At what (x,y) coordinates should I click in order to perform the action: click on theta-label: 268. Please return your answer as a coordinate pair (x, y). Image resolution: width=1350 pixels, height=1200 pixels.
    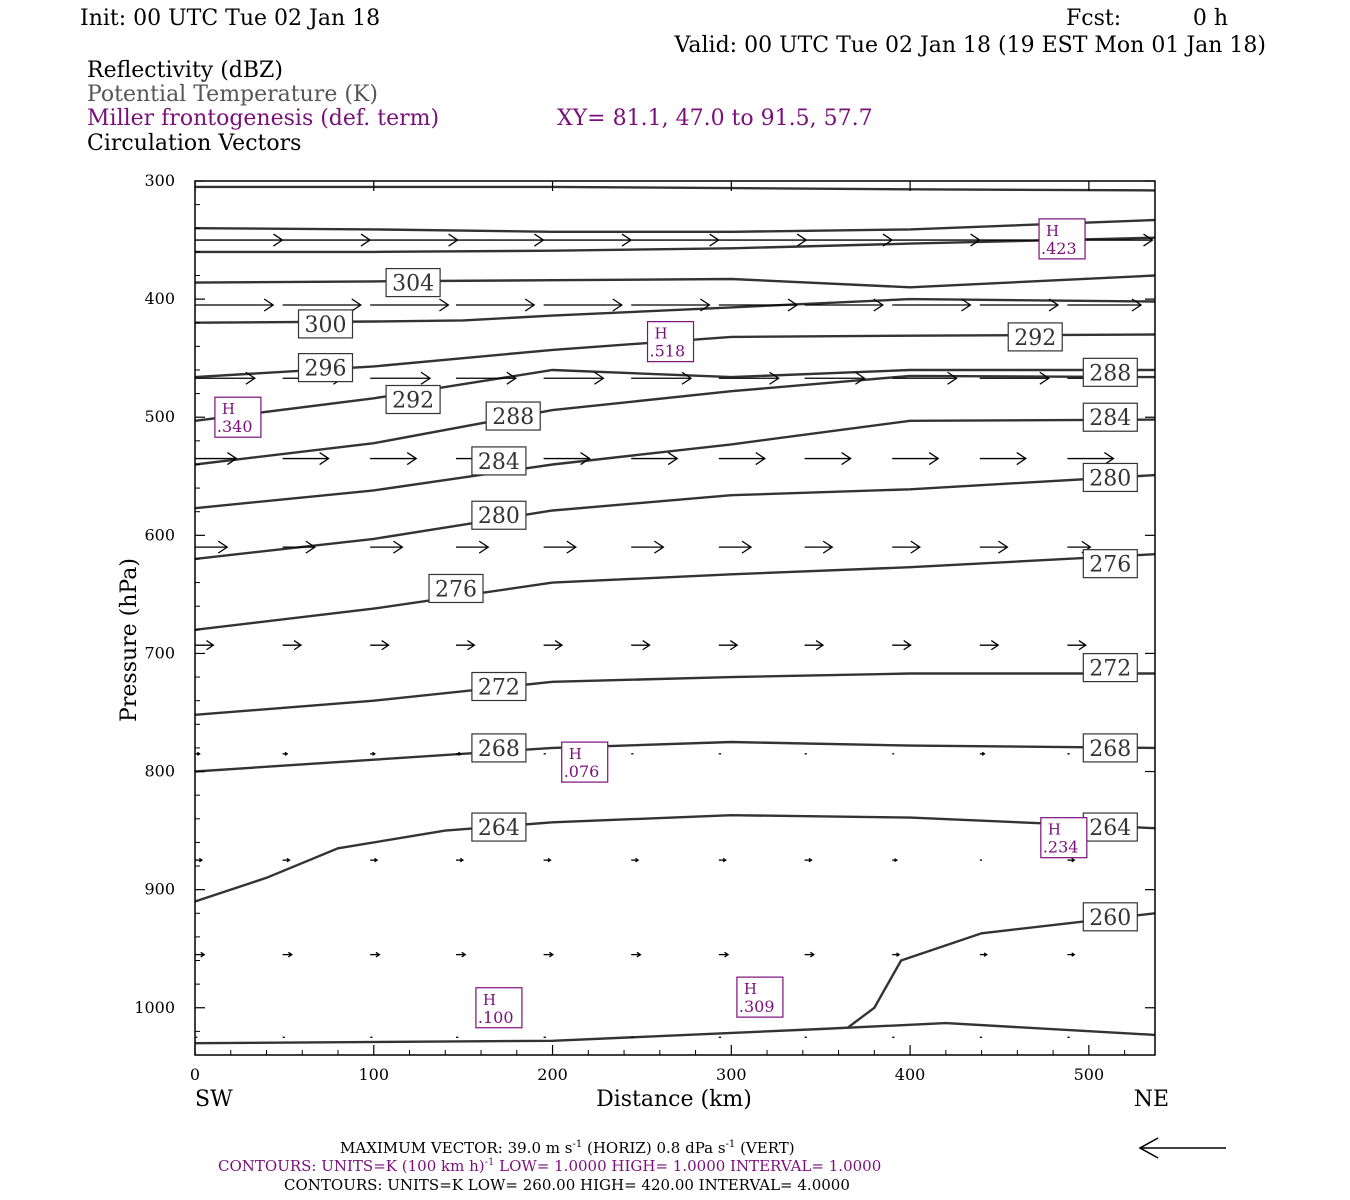
    Looking at the image, I should click on (1110, 748).